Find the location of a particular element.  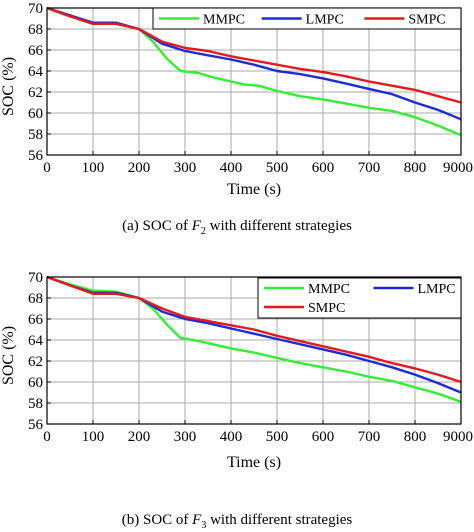

caption-a-var: F is located at coordinates (196, 226).